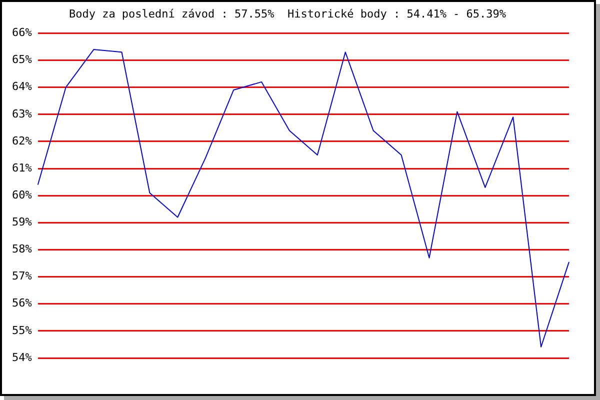  Describe the element at coordinates (22, 59) in the screenshot. I see `y-tick-label: 65%` at that location.